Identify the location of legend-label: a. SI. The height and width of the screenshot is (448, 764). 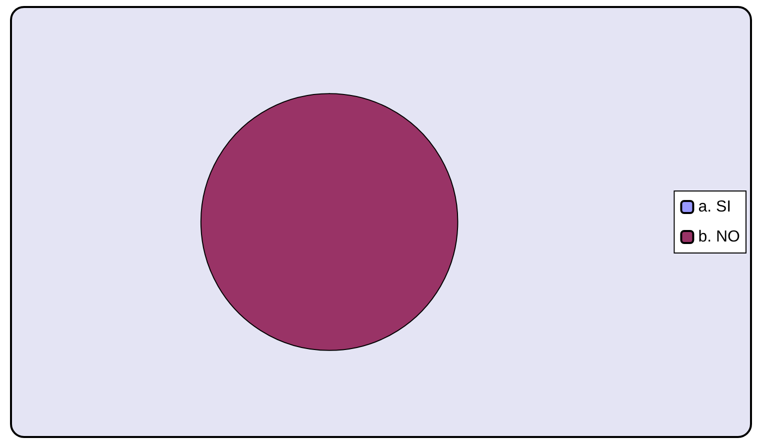
(715, 207).